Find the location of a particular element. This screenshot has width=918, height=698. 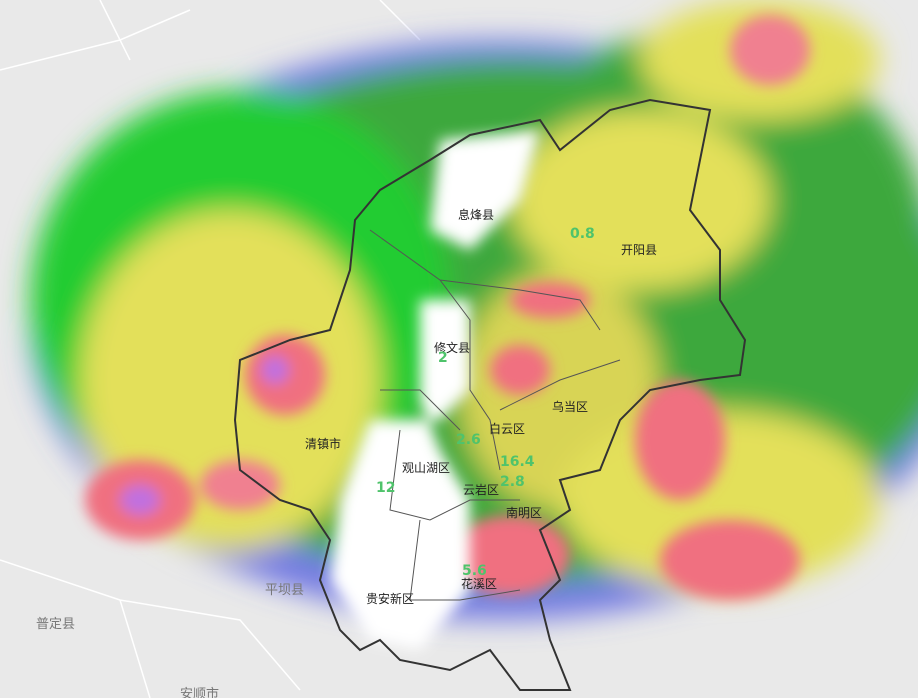

district-borders is located at coordinates (495, 415).